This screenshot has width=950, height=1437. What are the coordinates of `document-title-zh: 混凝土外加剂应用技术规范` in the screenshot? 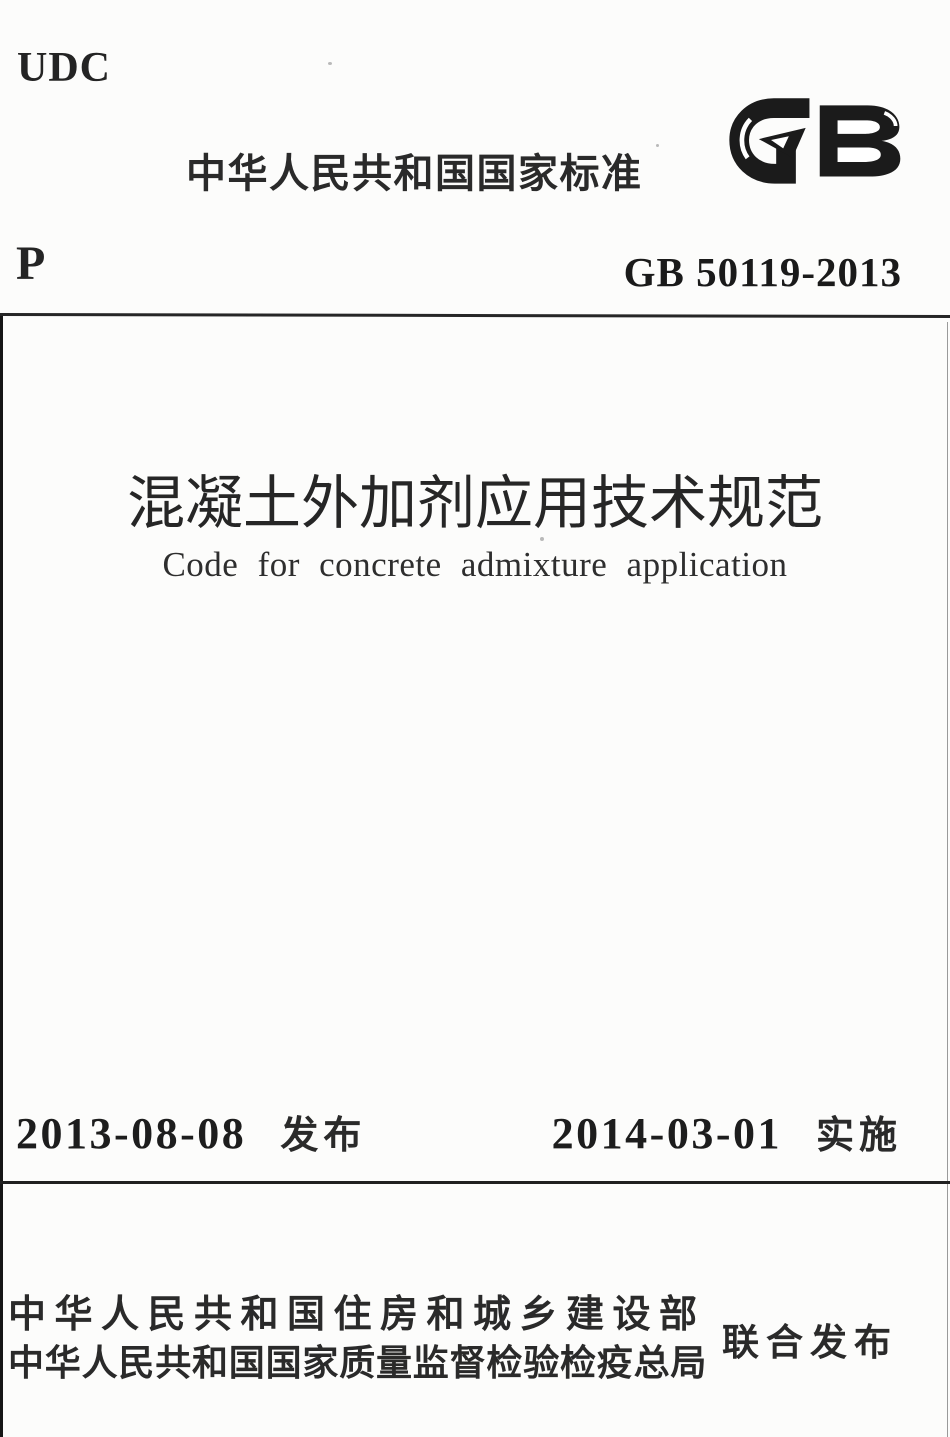 It's located at (474, 503).